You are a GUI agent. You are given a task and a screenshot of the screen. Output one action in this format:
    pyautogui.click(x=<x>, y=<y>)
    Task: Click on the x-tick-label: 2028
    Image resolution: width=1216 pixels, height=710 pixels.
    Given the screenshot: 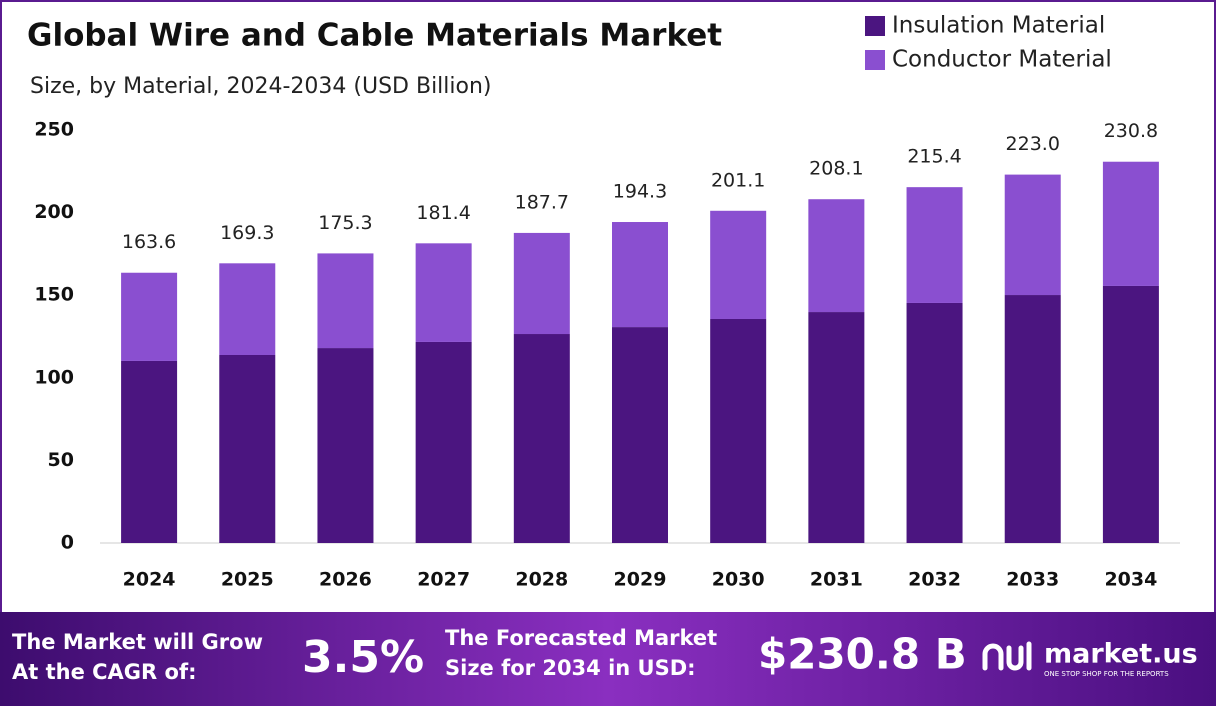 What is the action you would take?
    pyautogui.click(x=541, y=580)
    